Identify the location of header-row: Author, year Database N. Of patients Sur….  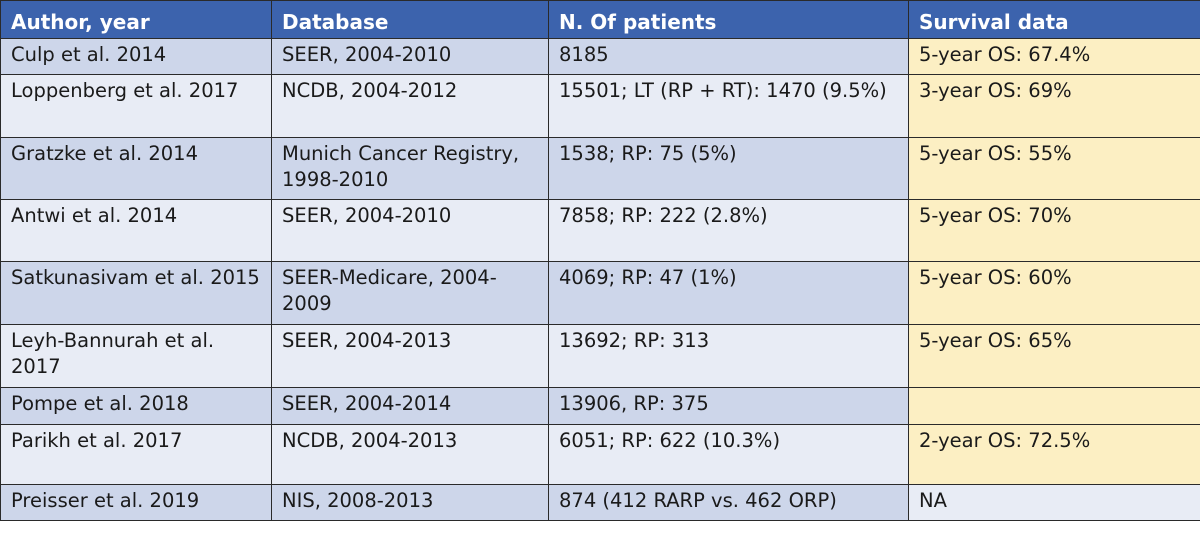
(600, 19).